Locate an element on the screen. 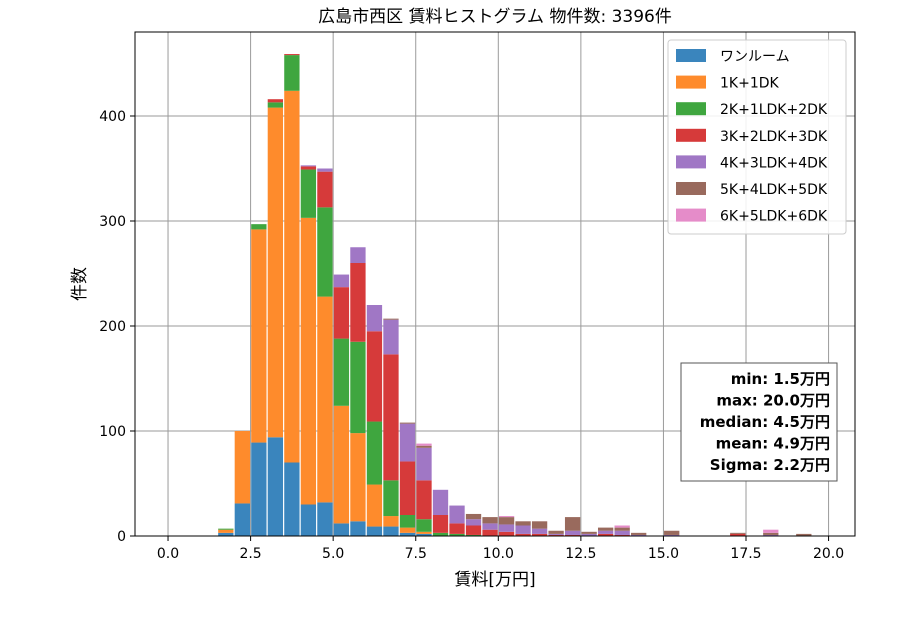  legend-label: 3K+2LDK+3DK is located at coordinates (774, 137).